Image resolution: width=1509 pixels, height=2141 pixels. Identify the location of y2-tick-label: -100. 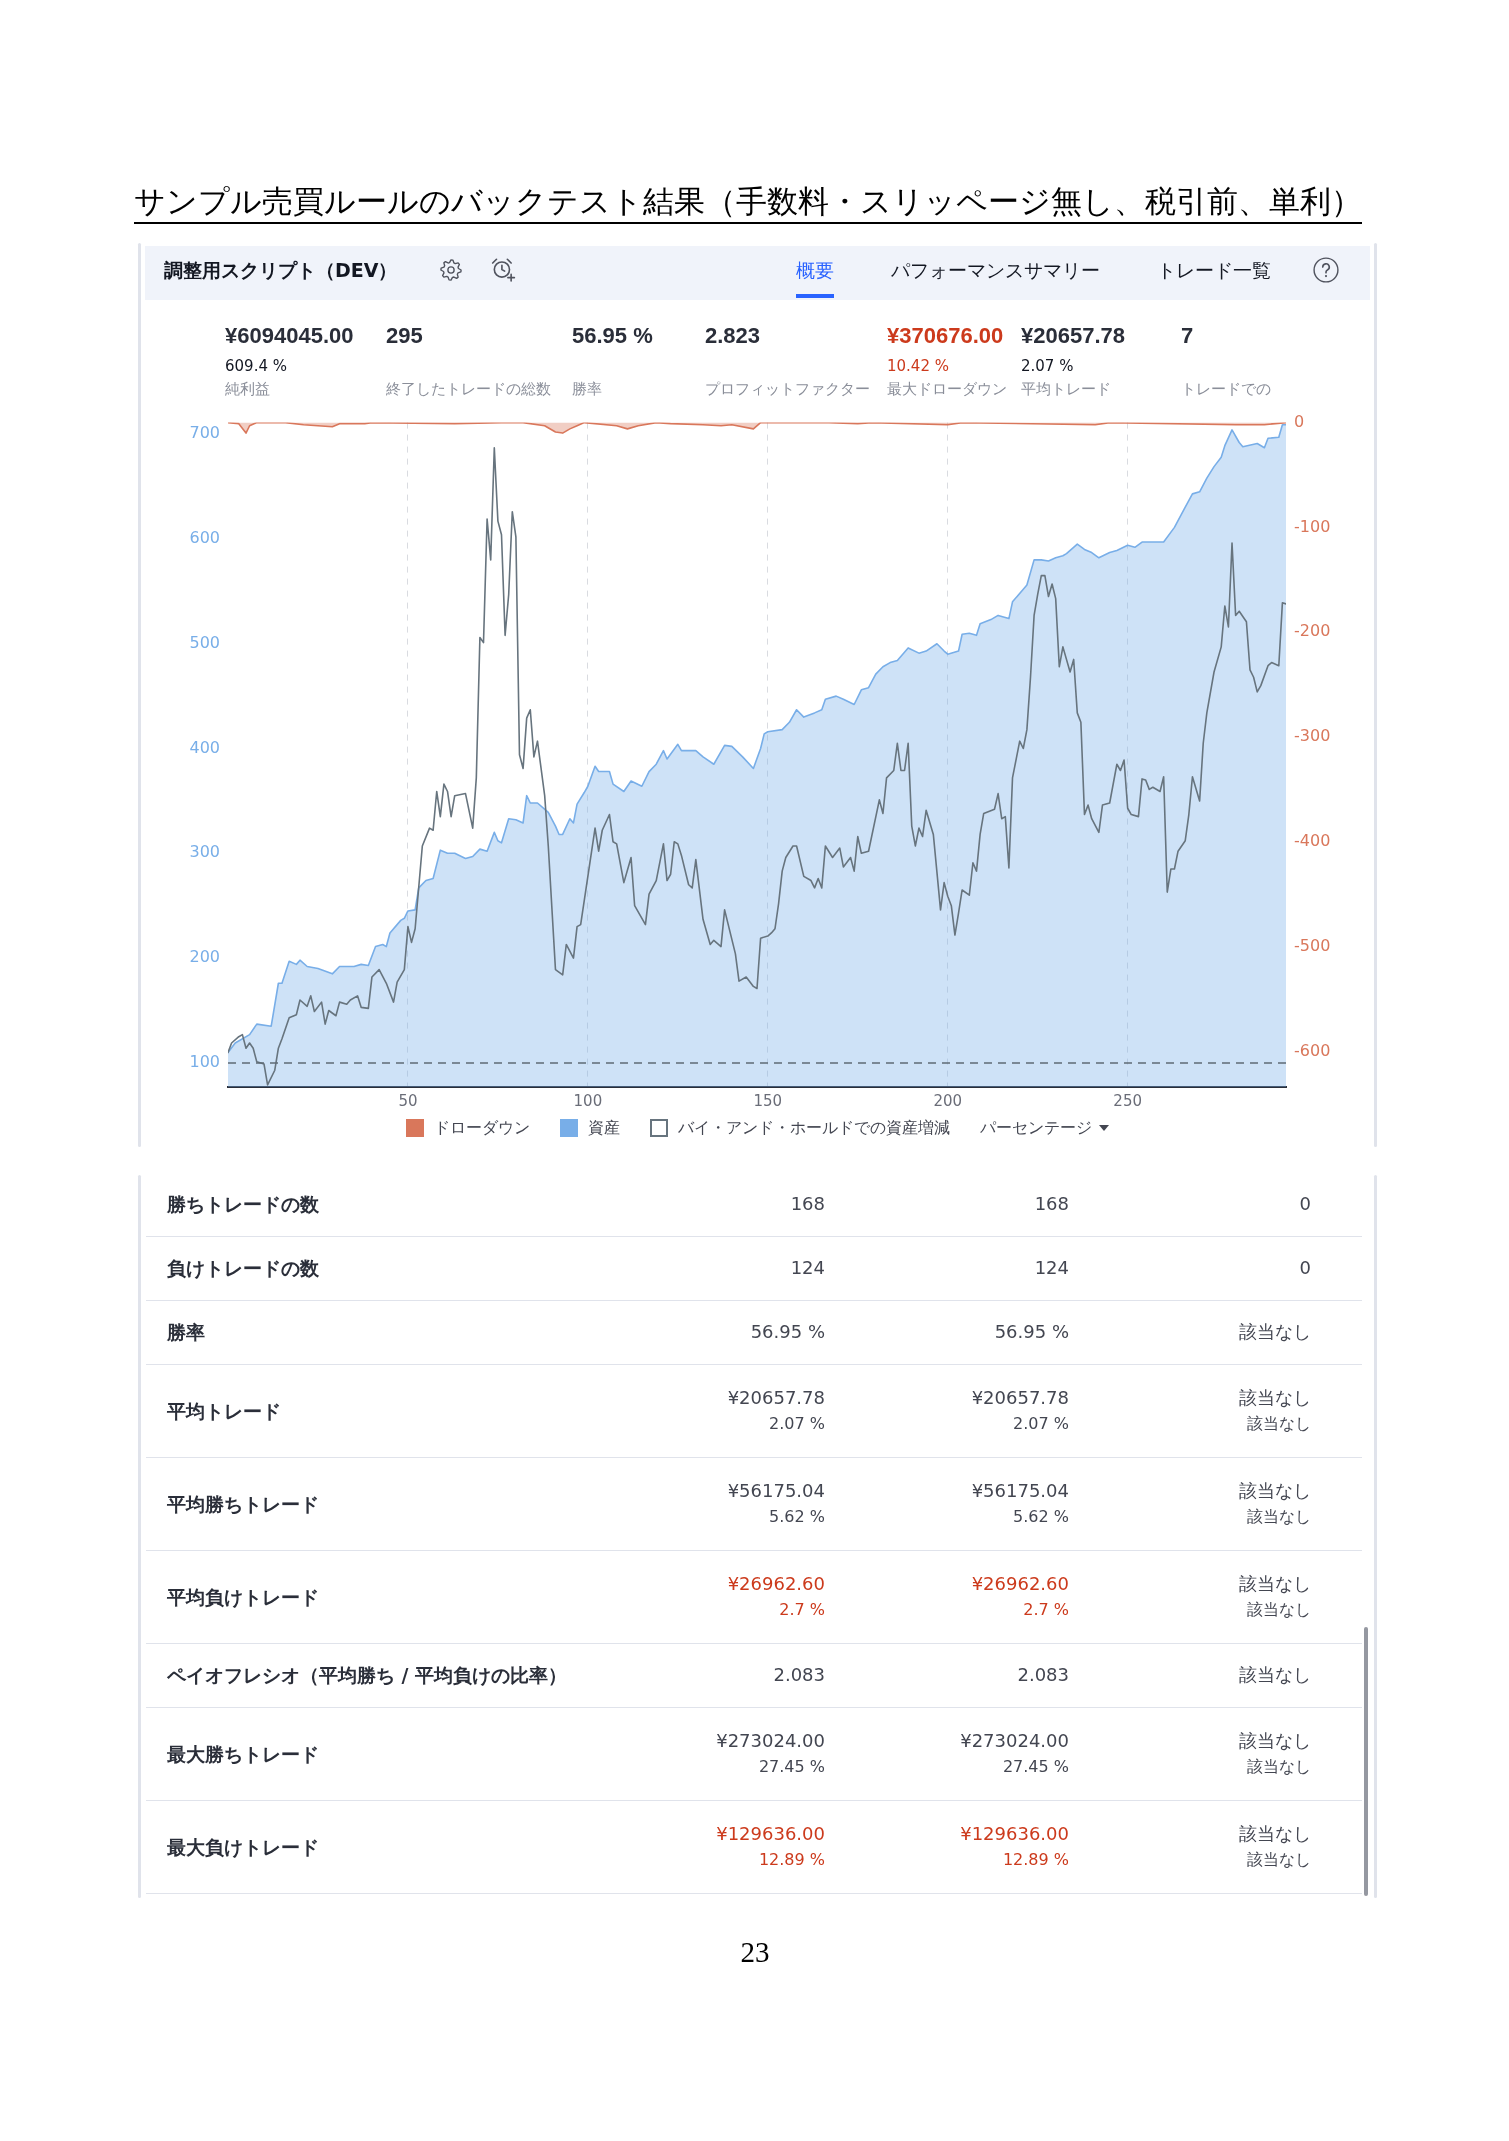
(1312, 526).